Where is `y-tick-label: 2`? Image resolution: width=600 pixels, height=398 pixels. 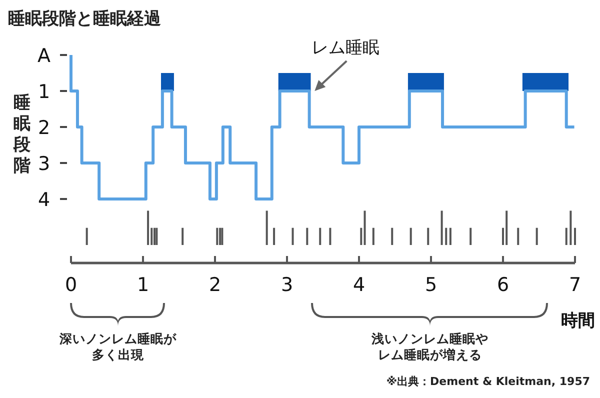 y-tick-label: 2 is located at coordinates (44, 128).